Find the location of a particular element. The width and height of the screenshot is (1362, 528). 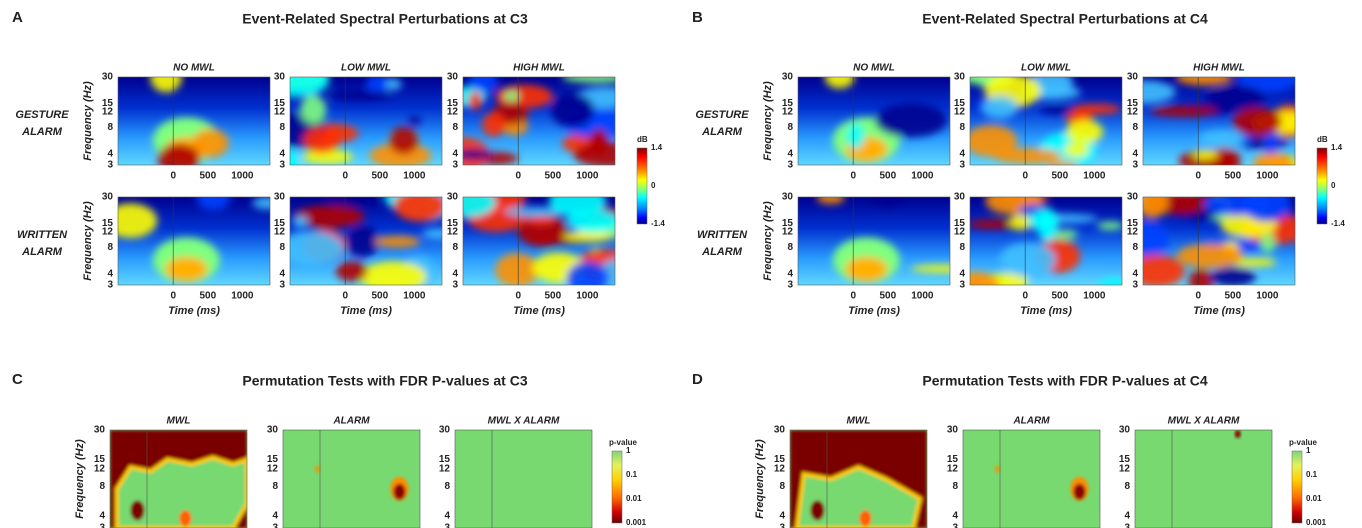

panel-letter: C is located at coordinates (17, 379).